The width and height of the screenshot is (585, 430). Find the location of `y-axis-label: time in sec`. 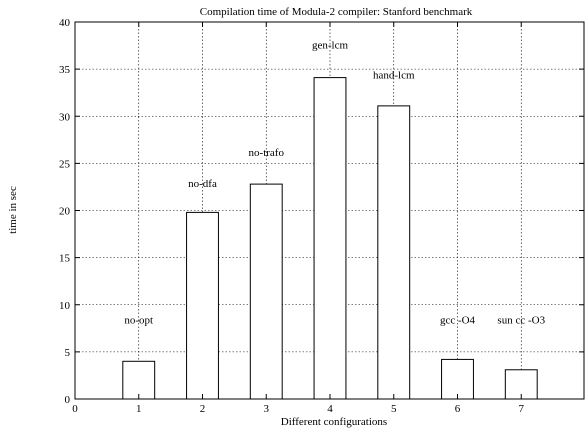

y-axis-label: time in sec is located at coordinates (13, 210).